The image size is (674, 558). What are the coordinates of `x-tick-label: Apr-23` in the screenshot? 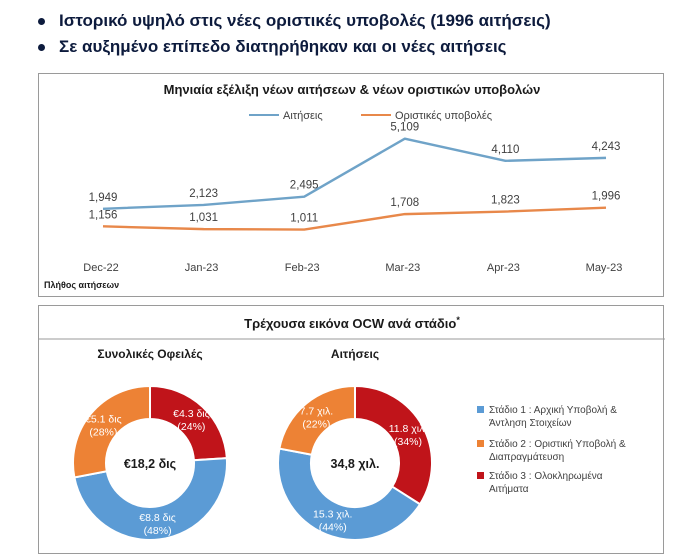 It's located at (503, 268).